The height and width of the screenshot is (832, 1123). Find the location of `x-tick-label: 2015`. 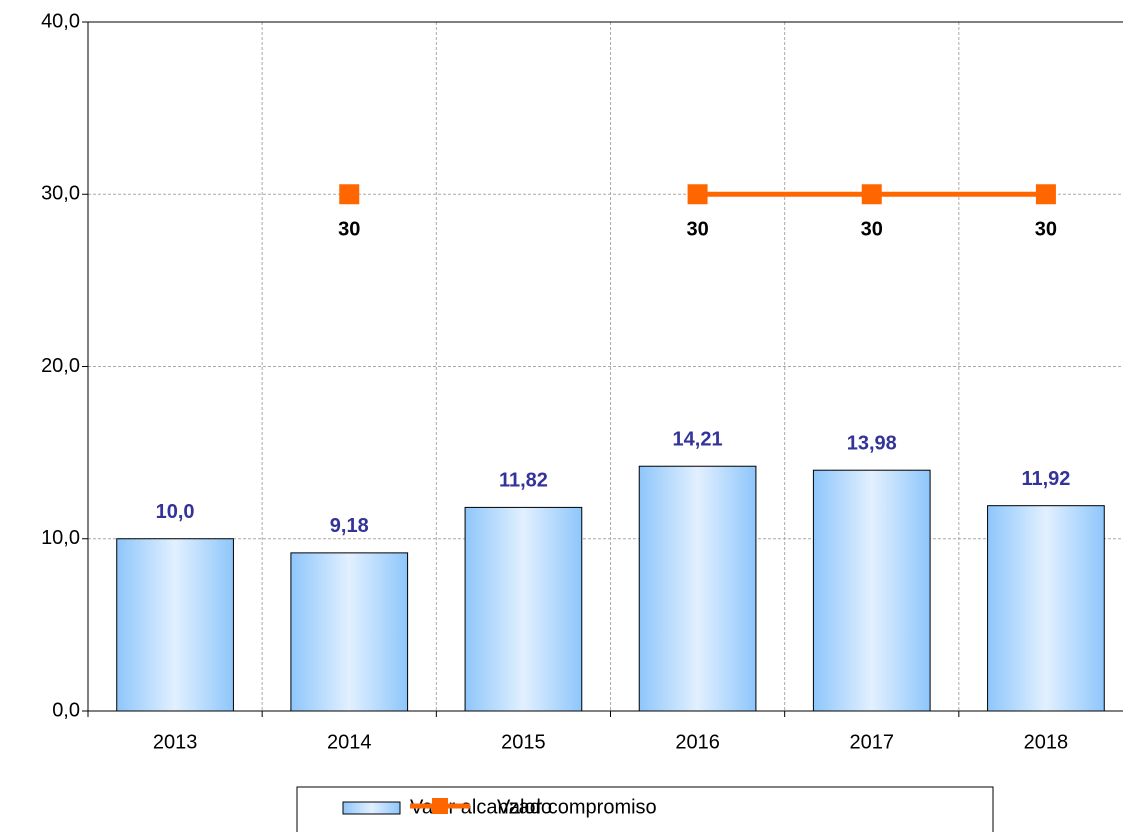

x-tick-label: 2015 is located at coordinates (523, 742).